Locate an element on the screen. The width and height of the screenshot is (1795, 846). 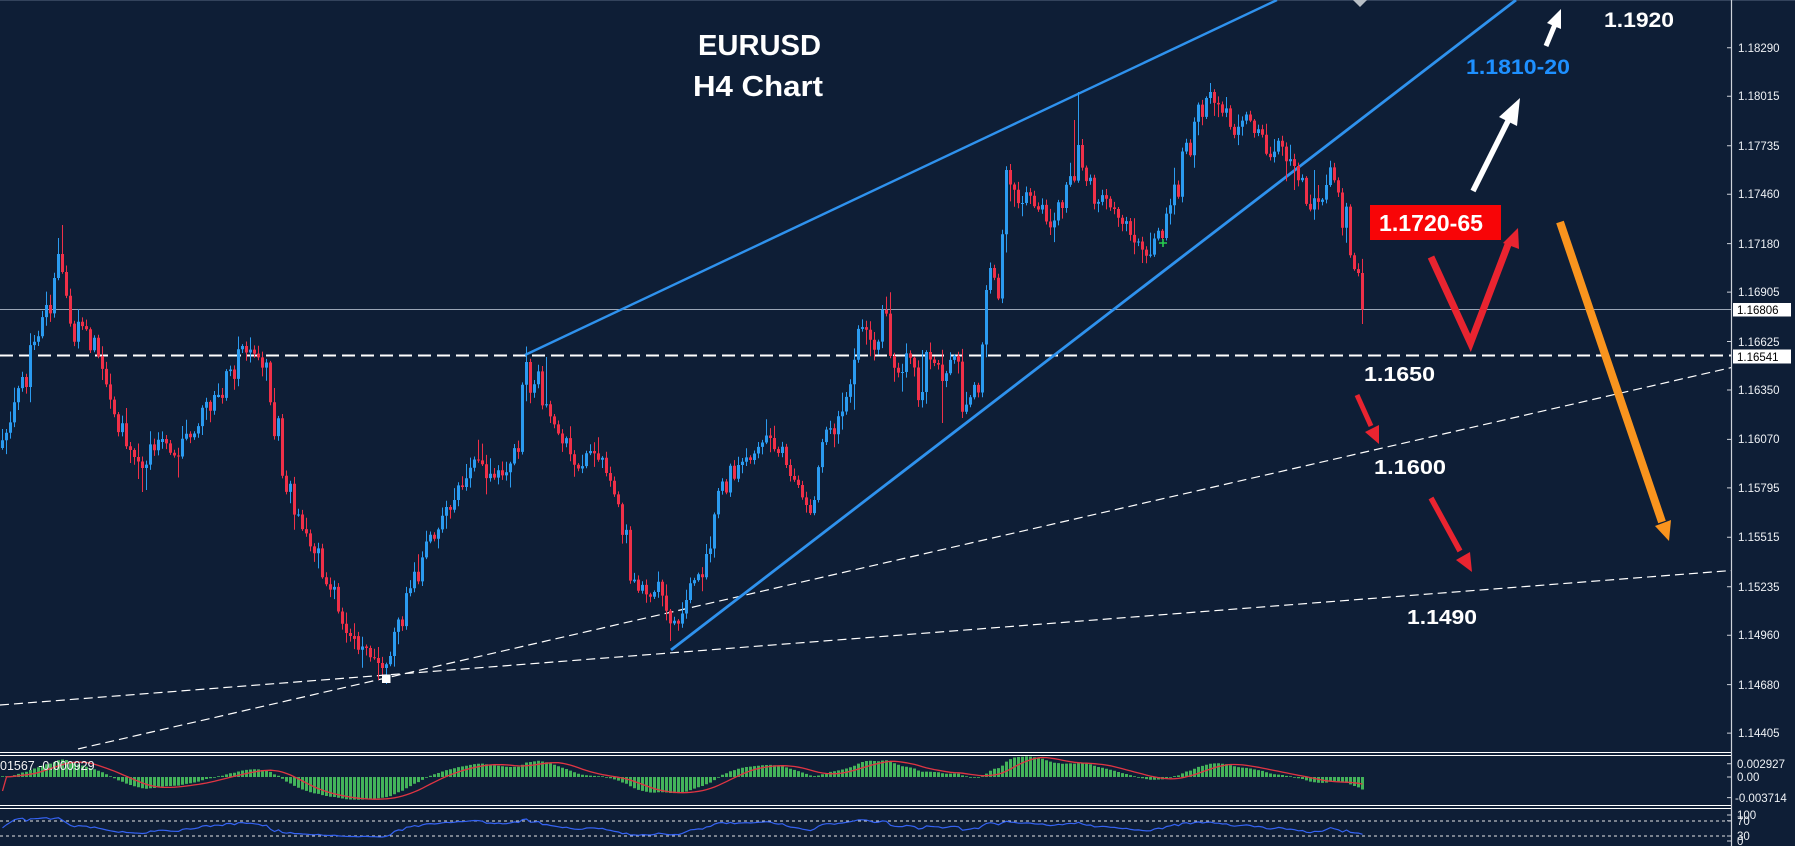
svg-text: 1.15795 is located at coordinates (1759, 489).